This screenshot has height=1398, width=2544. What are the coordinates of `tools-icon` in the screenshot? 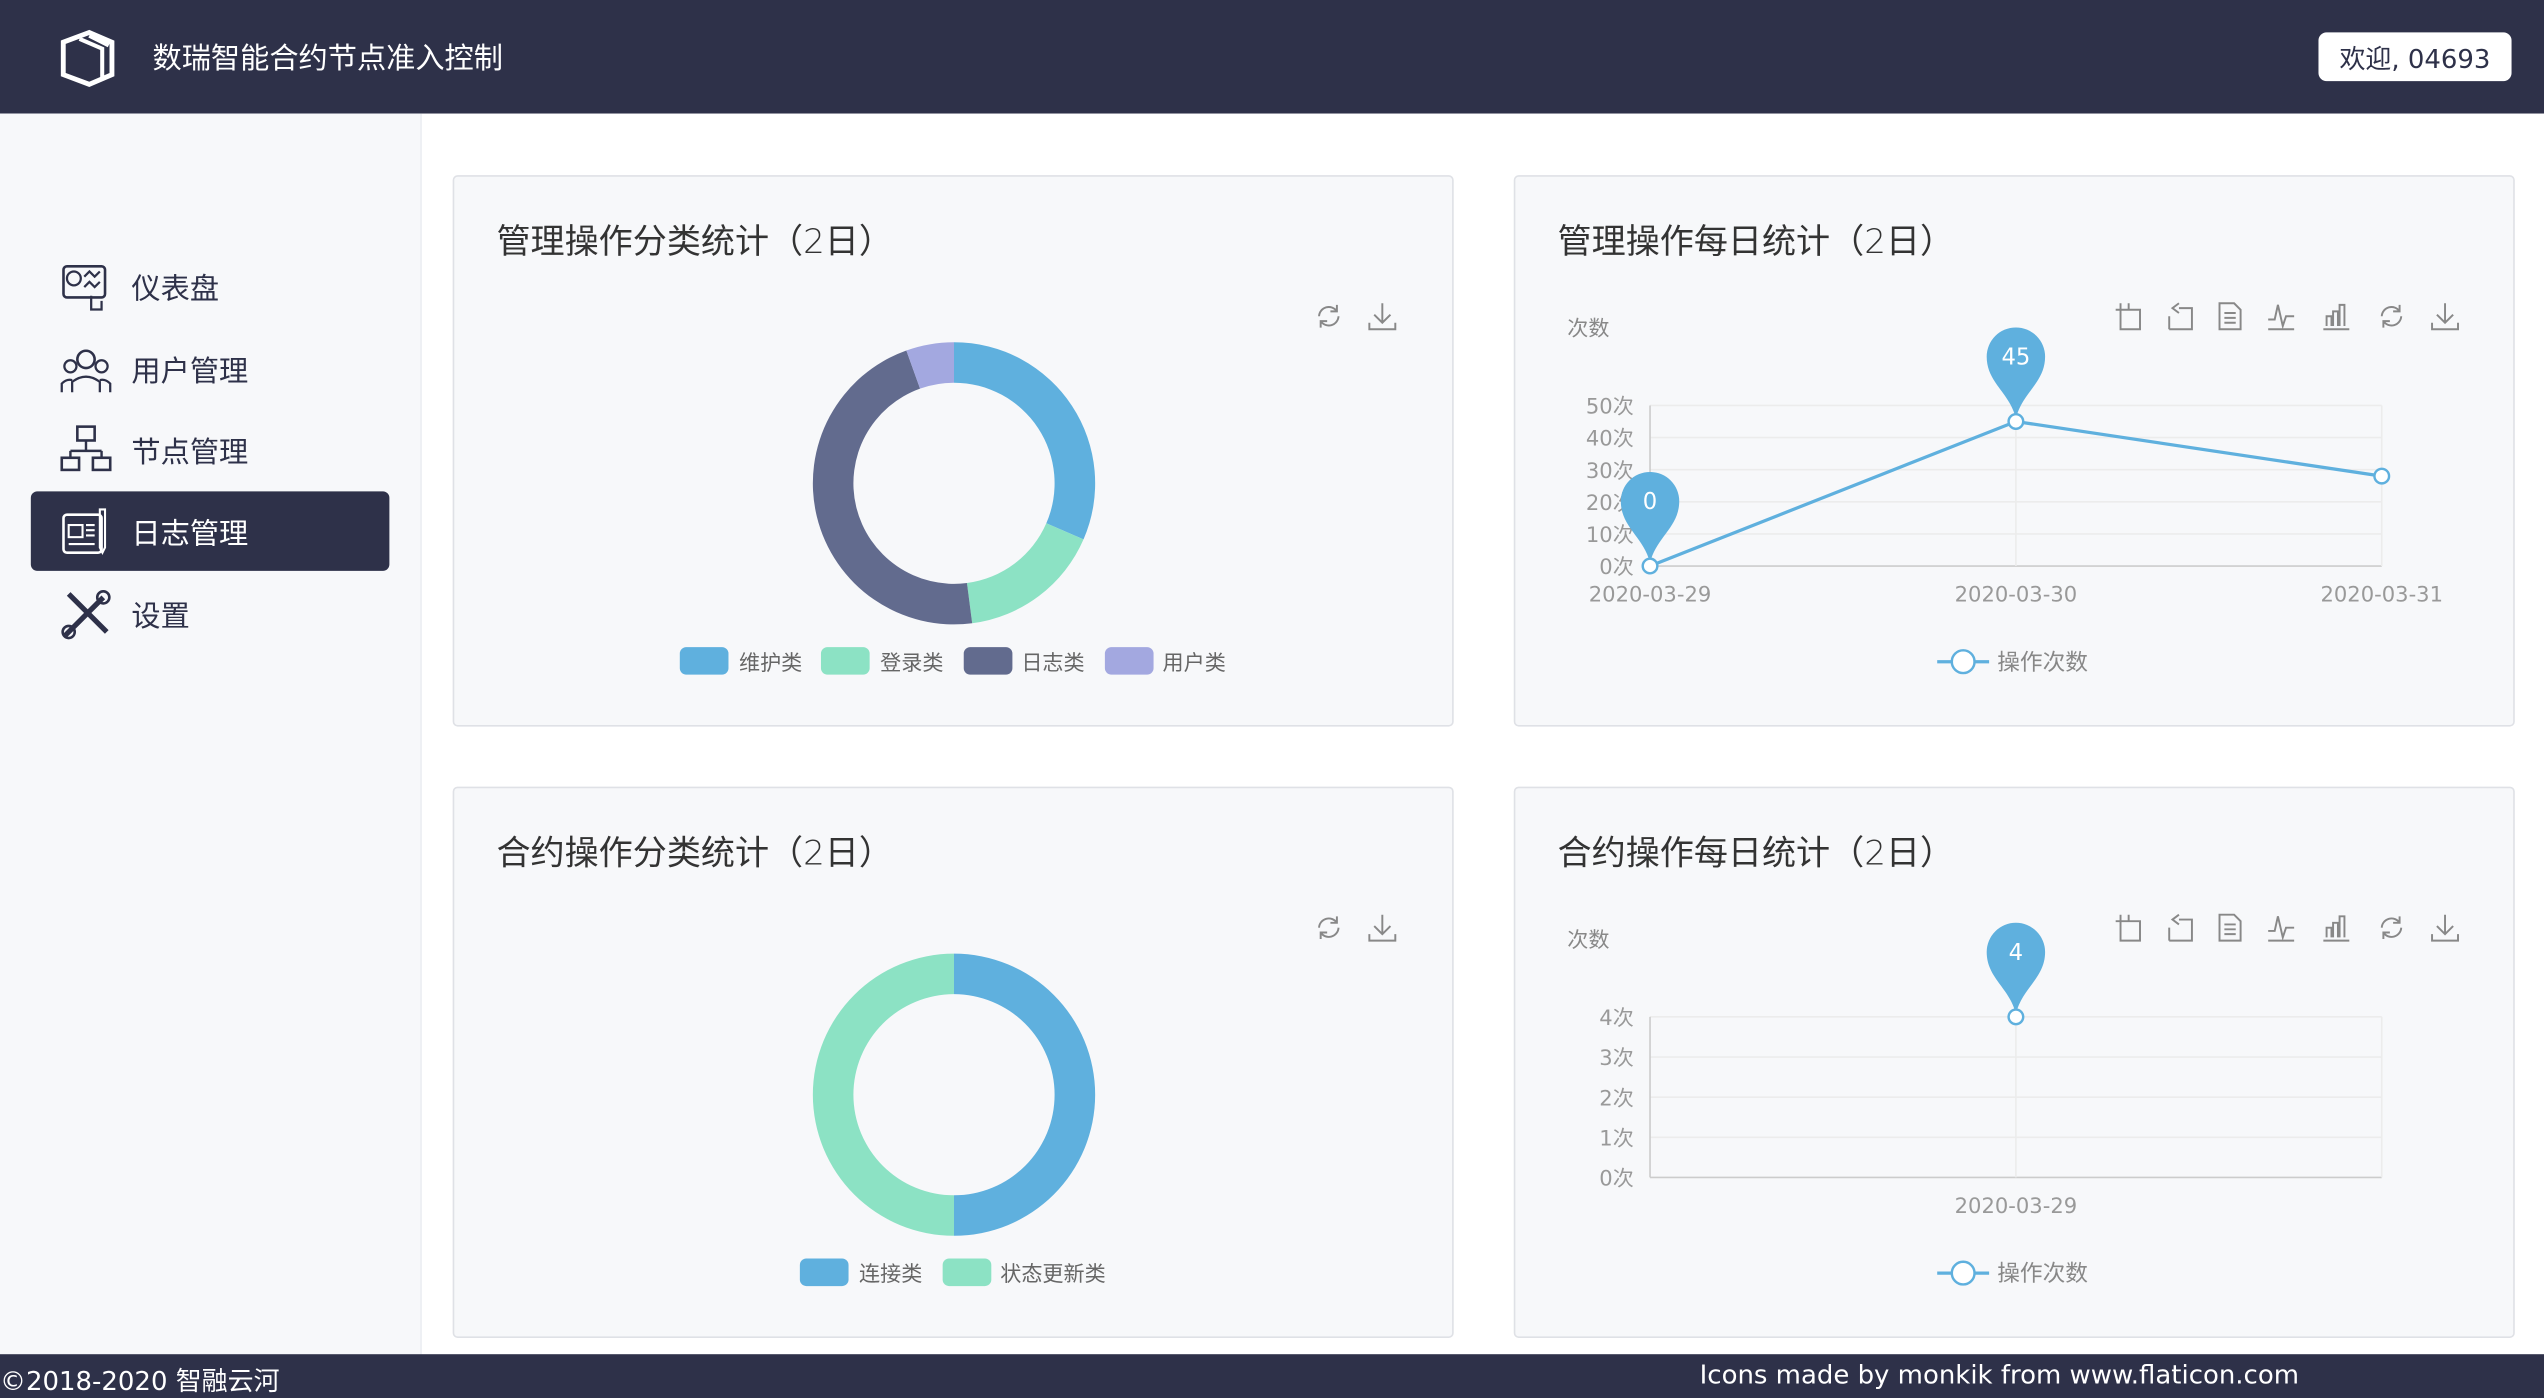 It's located at (86, 614).